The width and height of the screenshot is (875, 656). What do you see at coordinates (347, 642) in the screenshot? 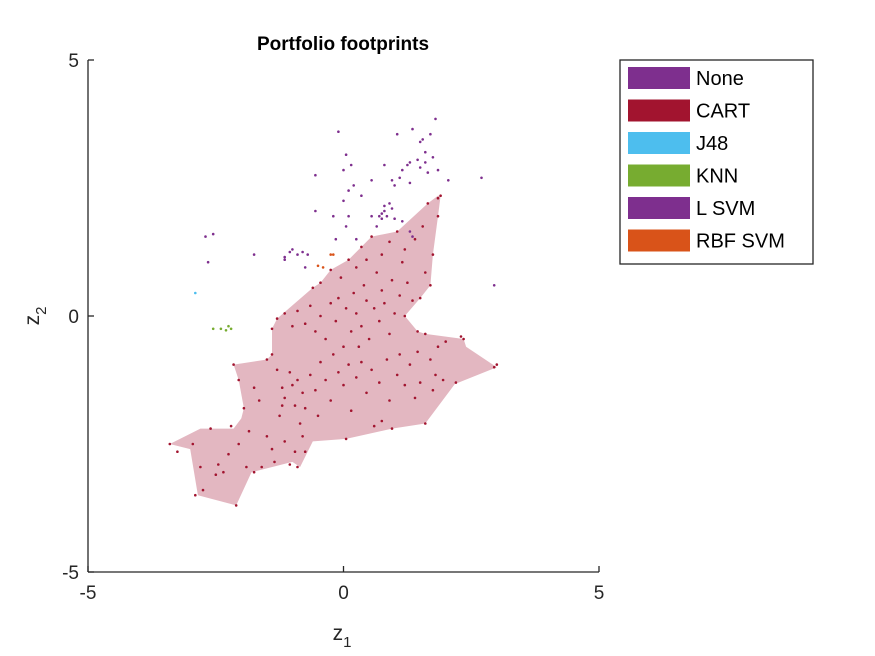
I see `x-axis-title-subscript: 1` at bounding box center [347, 642].